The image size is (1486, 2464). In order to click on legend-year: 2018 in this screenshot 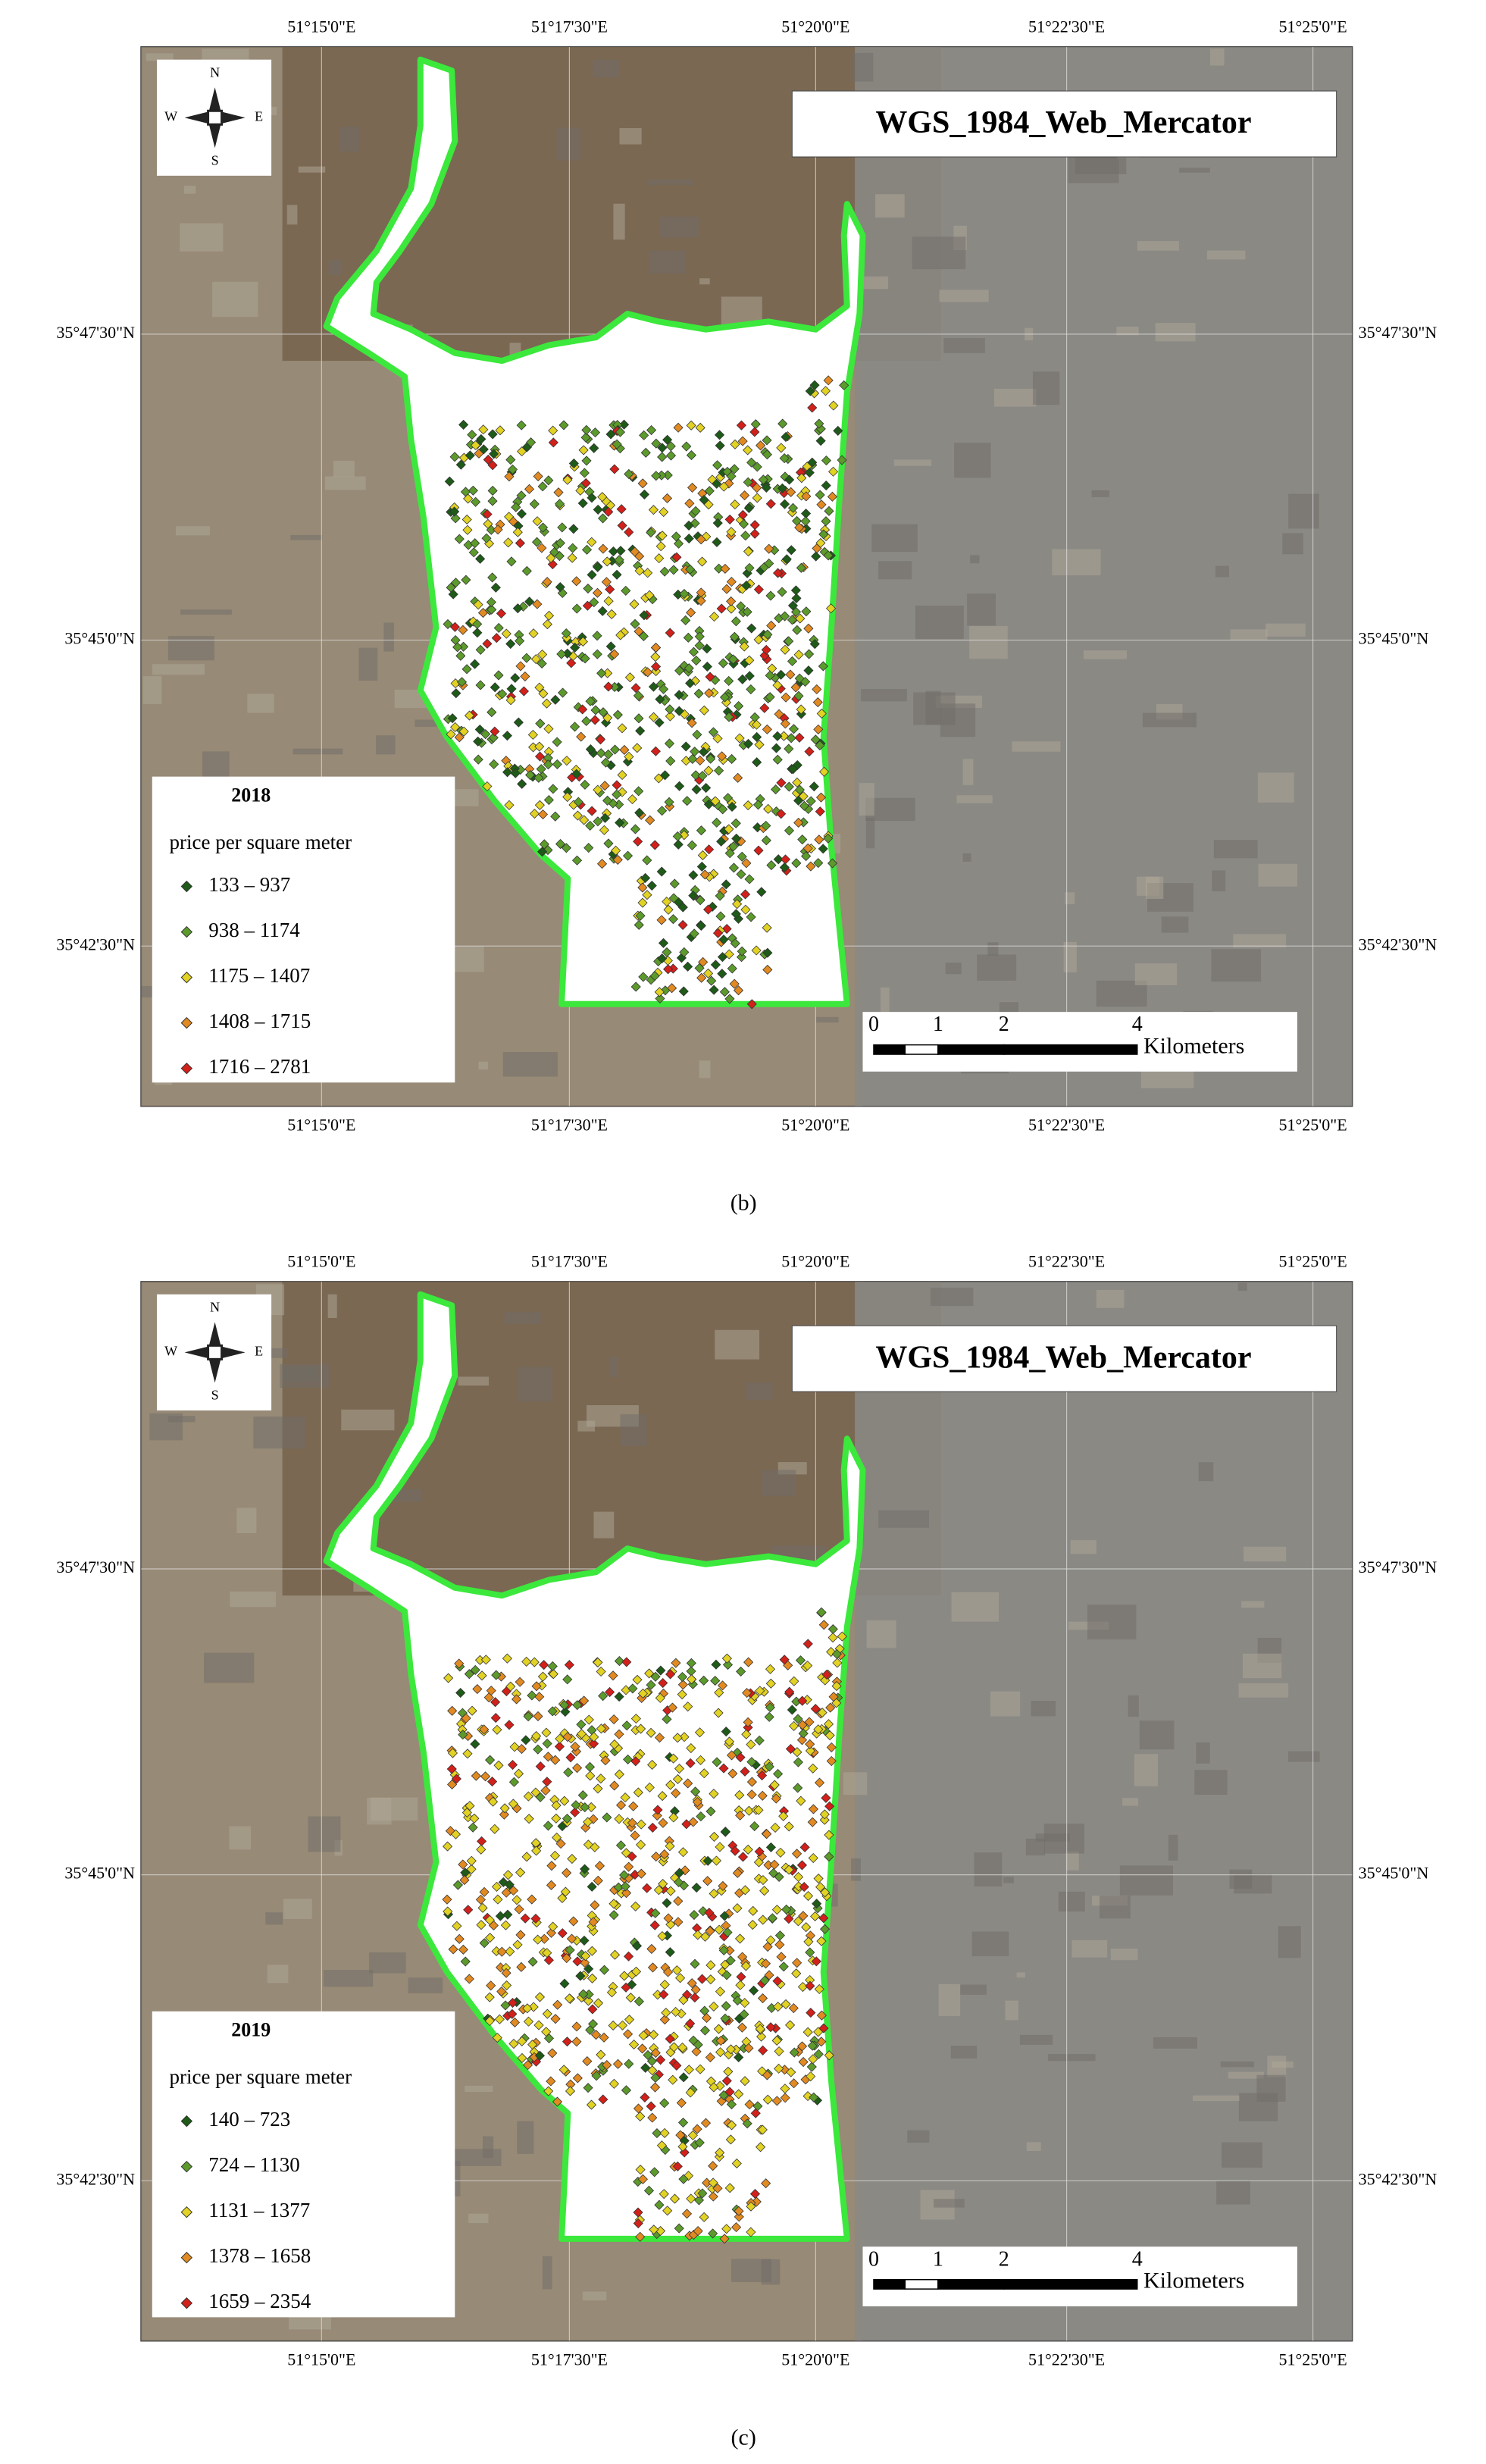, I will do `click(251, 795)`.